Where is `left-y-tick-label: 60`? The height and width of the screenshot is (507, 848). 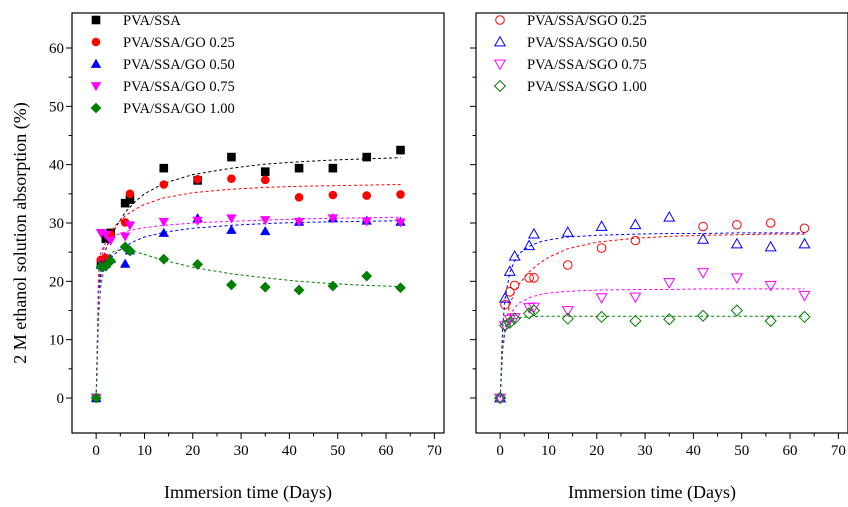 left-y-tick-label: 60 is located at coordinates (56, 49).